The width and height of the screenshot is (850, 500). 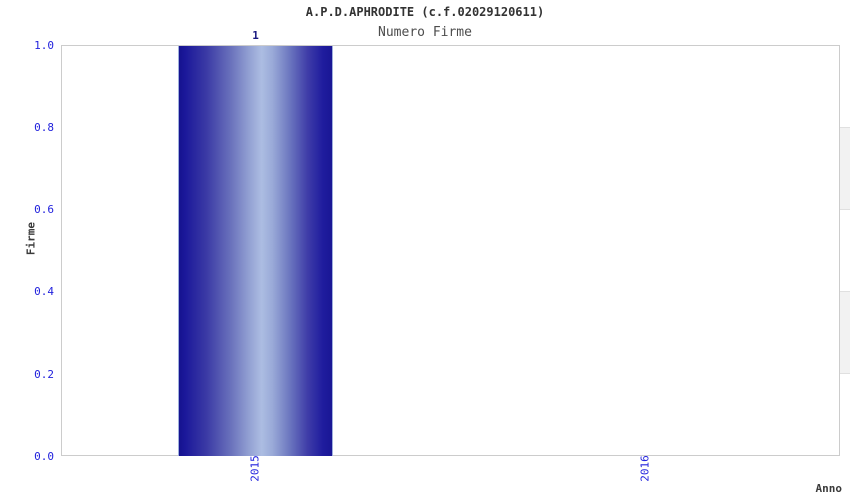 I want to click on y-tick-label-0-8: 0.8, so click(x=44, y=127).